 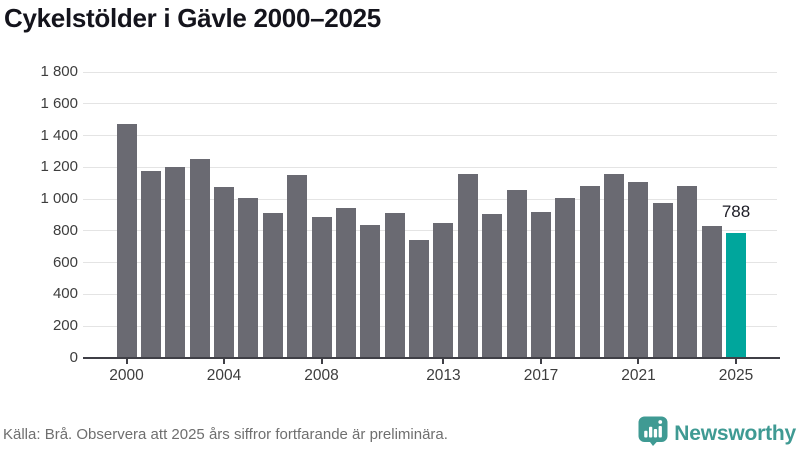 I want to click on y-axis-label: 1 200, so click(x=59, y=167).